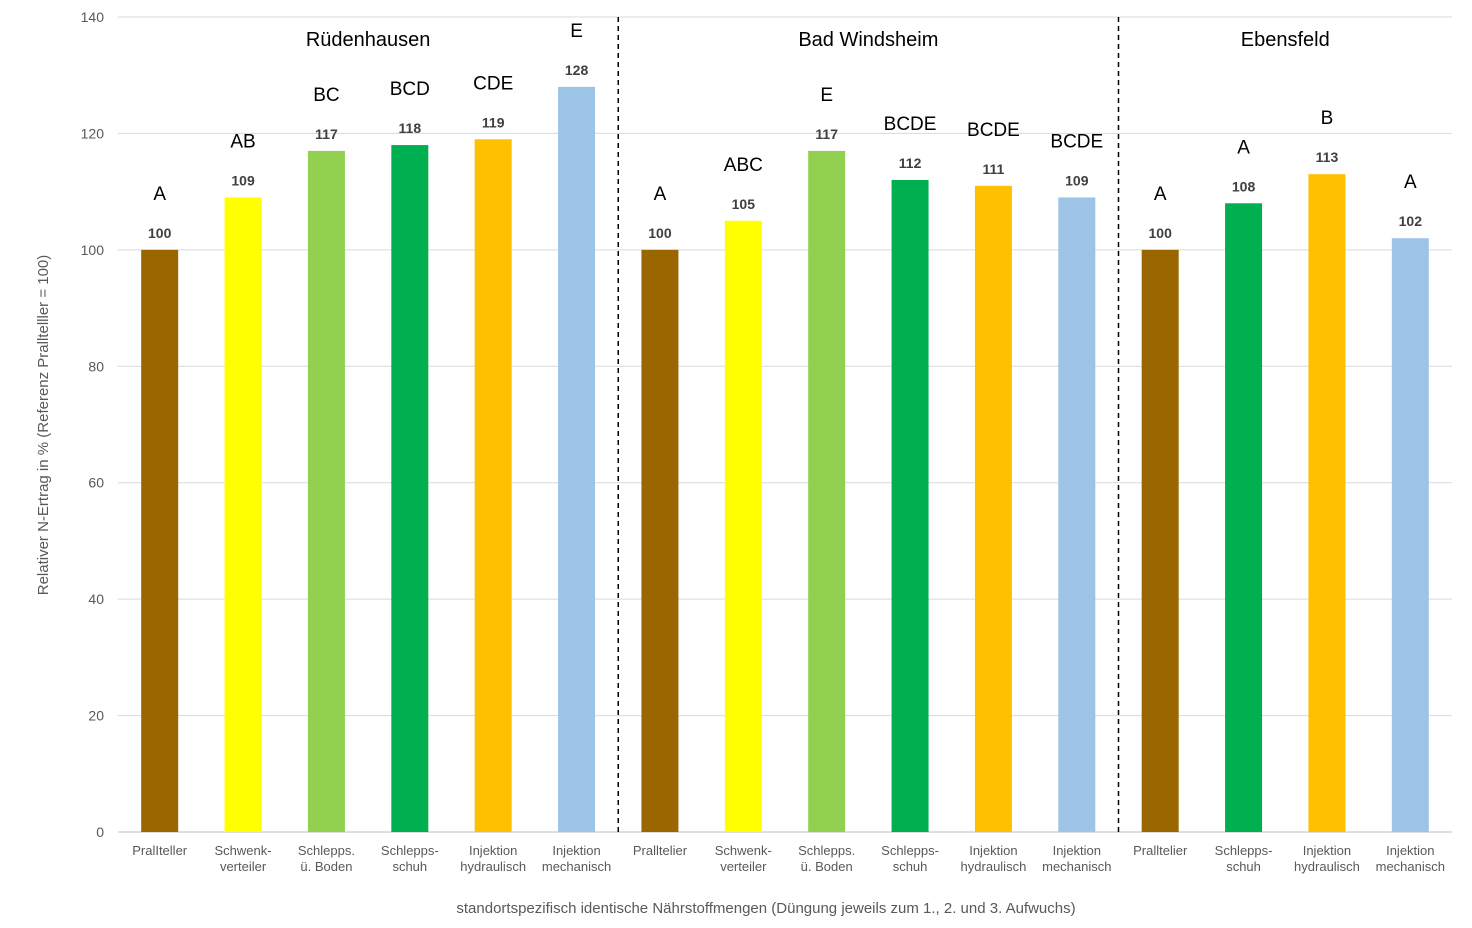  Describe the element at coordinates (96, 366) in the screenshot. I see `y-tick-label: 80` at that location.